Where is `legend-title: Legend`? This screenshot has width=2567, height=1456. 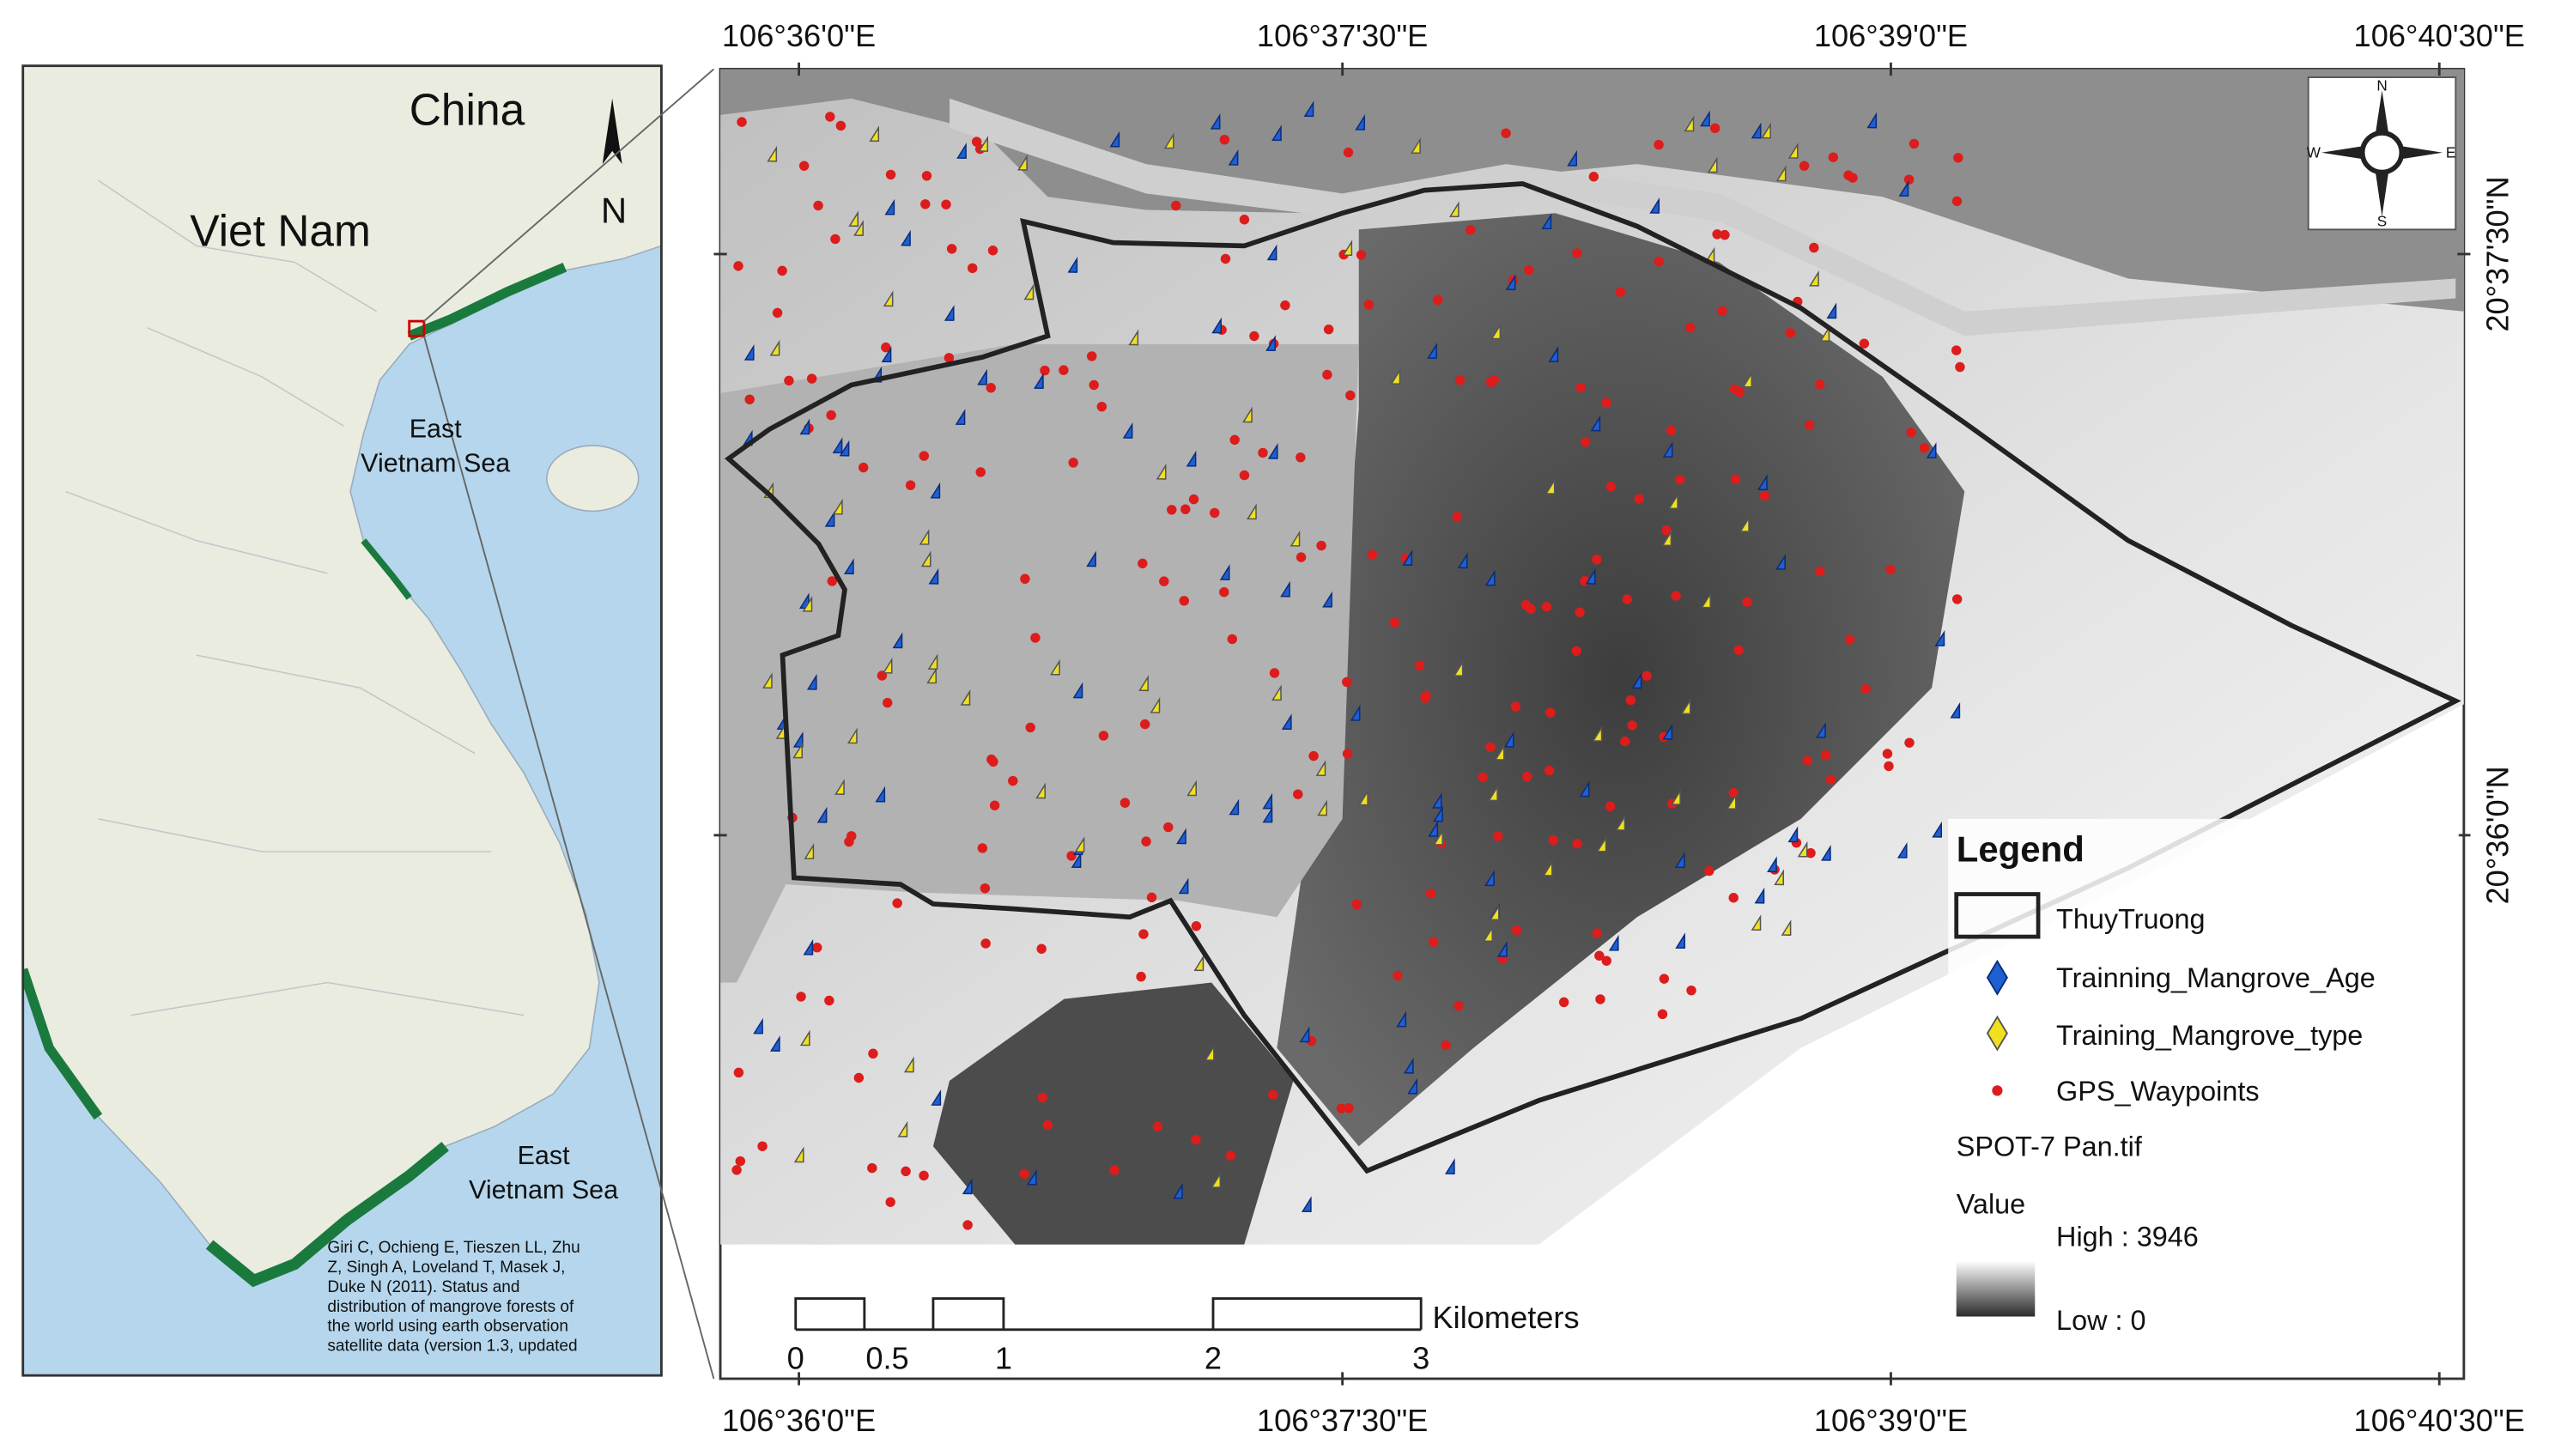
legend-title: Legend is located at coordinates (2021, 849).